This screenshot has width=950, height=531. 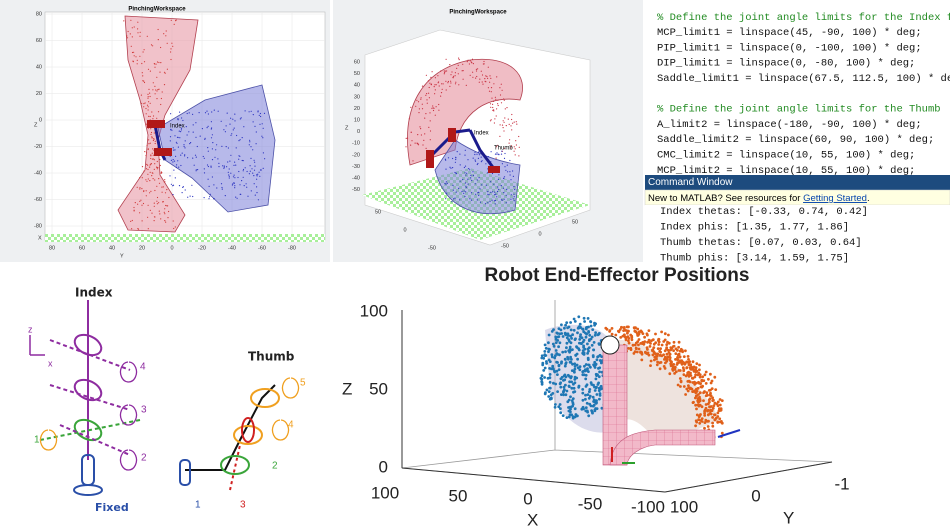 I want to click on axis-label: Y, so click(x=788, y=517).